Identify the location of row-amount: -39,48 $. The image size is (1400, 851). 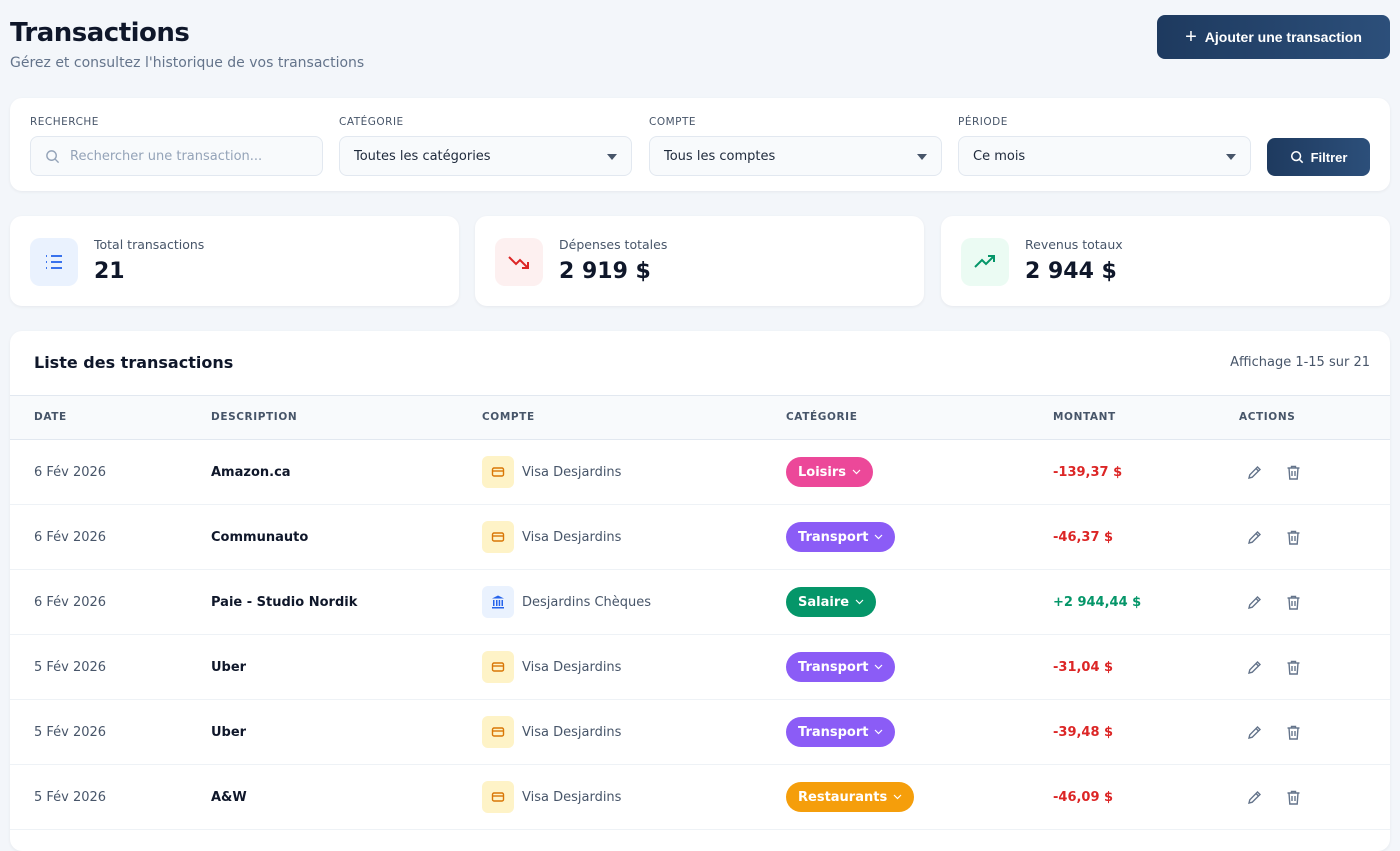
(1083, 732).